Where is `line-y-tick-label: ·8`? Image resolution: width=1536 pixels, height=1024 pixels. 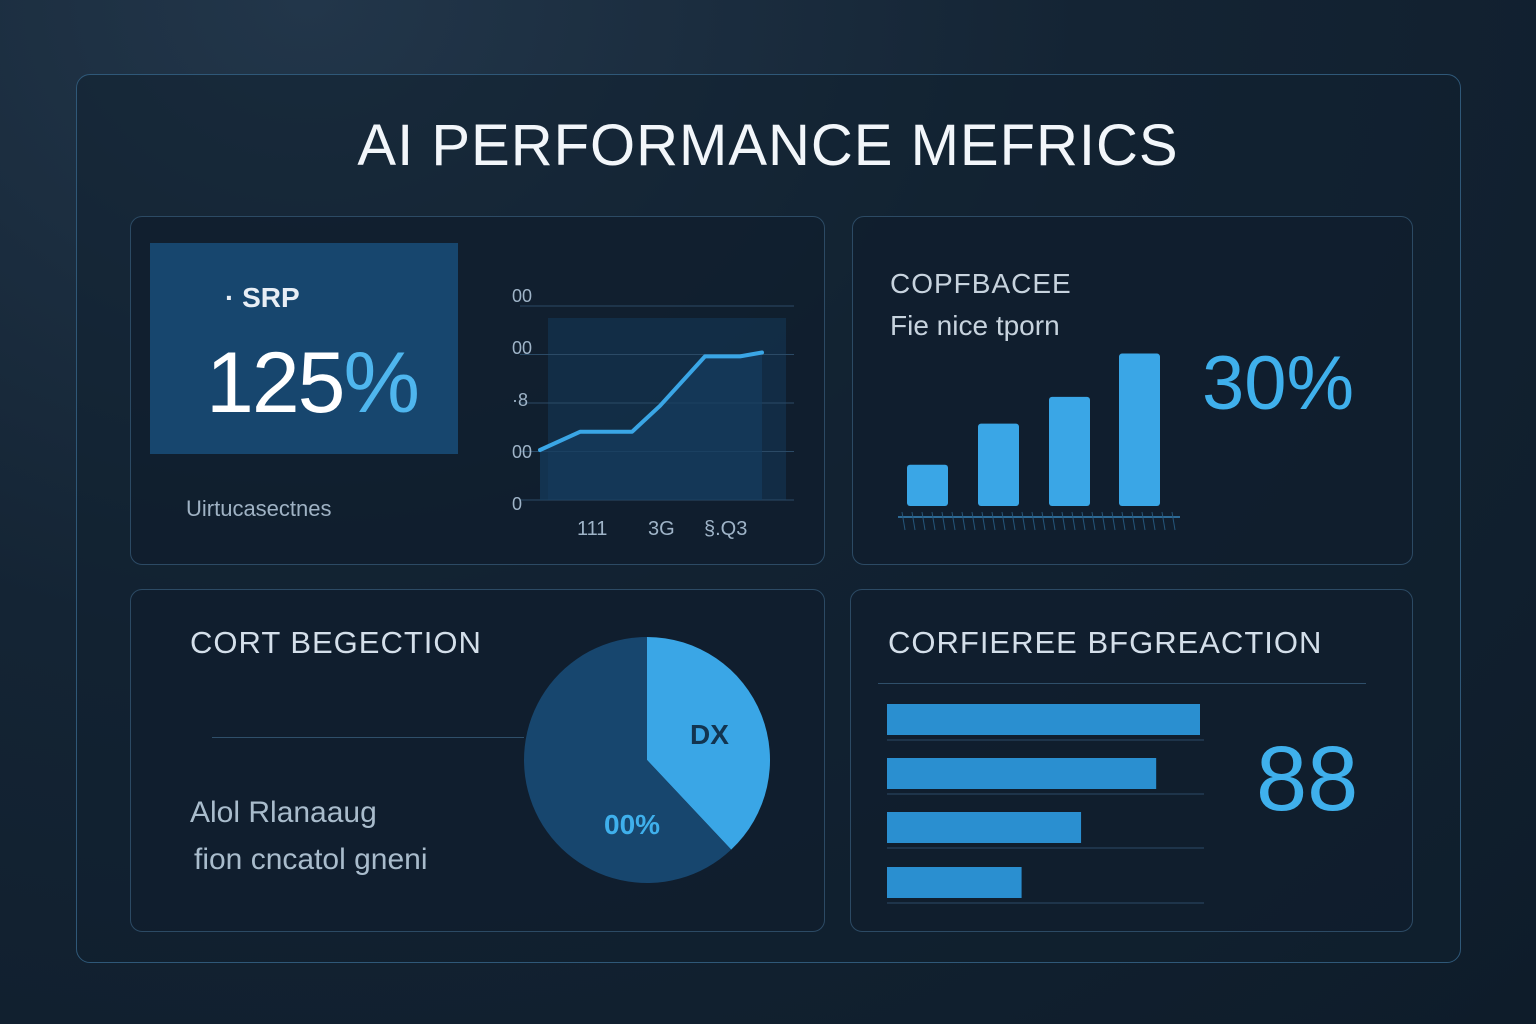 line-y-tick-label: ·8 is located at coordinates (520, 400).